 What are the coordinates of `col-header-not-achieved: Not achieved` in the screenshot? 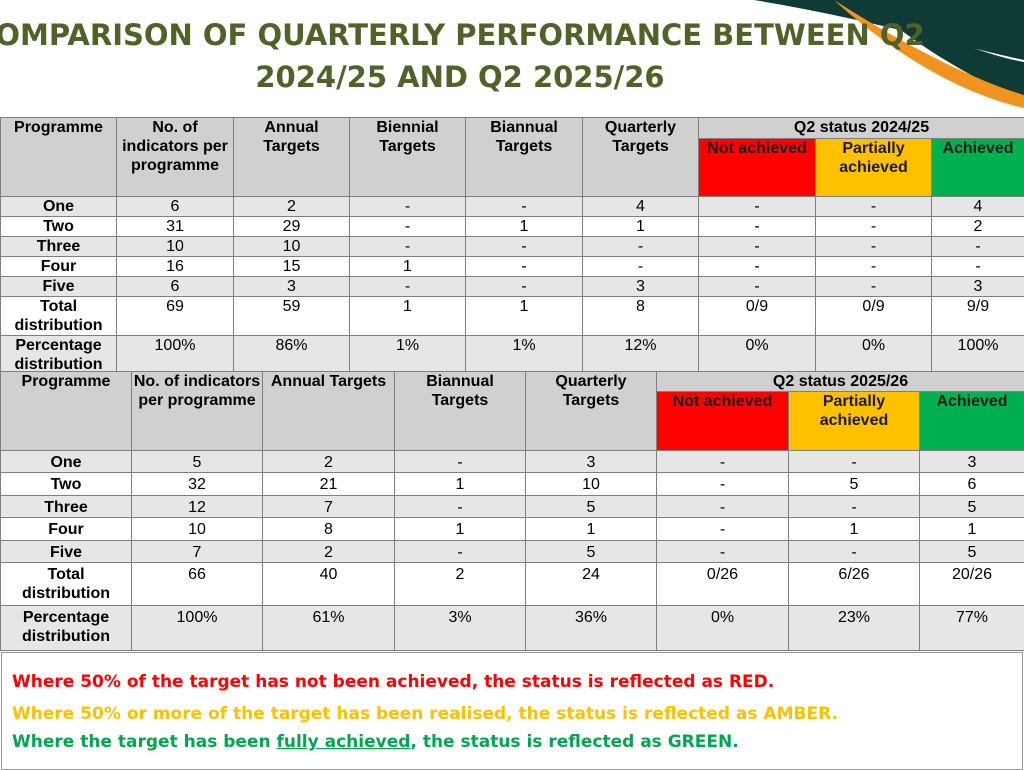 It's located at (723, 421).